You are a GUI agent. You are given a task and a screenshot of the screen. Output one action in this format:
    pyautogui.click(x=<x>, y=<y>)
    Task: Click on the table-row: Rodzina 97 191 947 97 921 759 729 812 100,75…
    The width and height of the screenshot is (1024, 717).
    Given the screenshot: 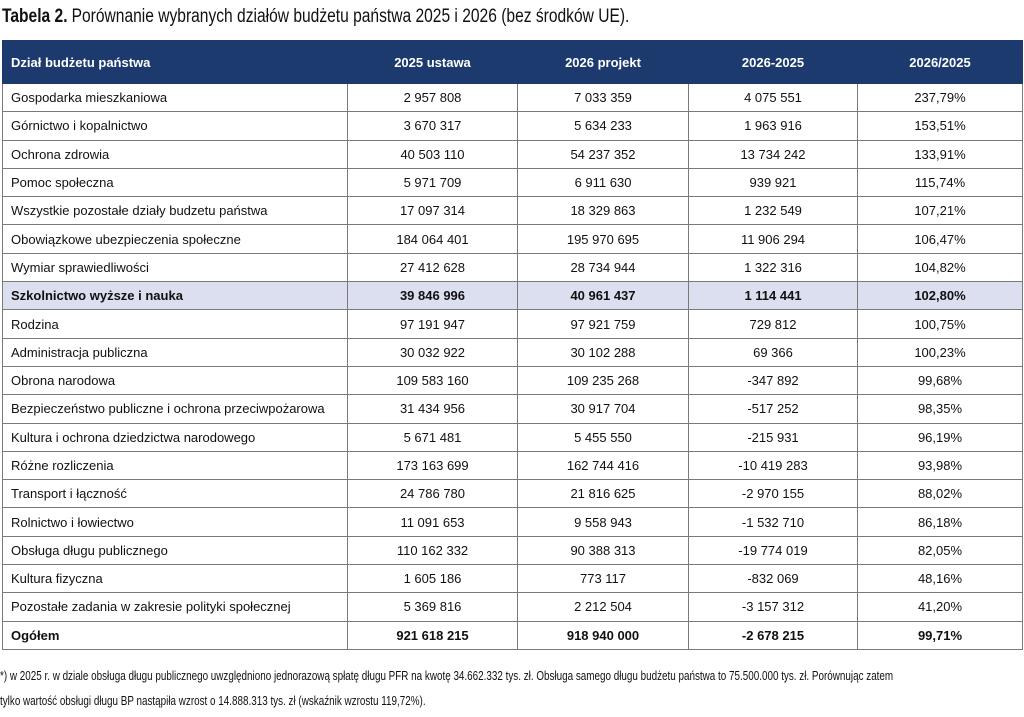 What is the action you would take?
    pyautogui.click(x=512, y=324)
    